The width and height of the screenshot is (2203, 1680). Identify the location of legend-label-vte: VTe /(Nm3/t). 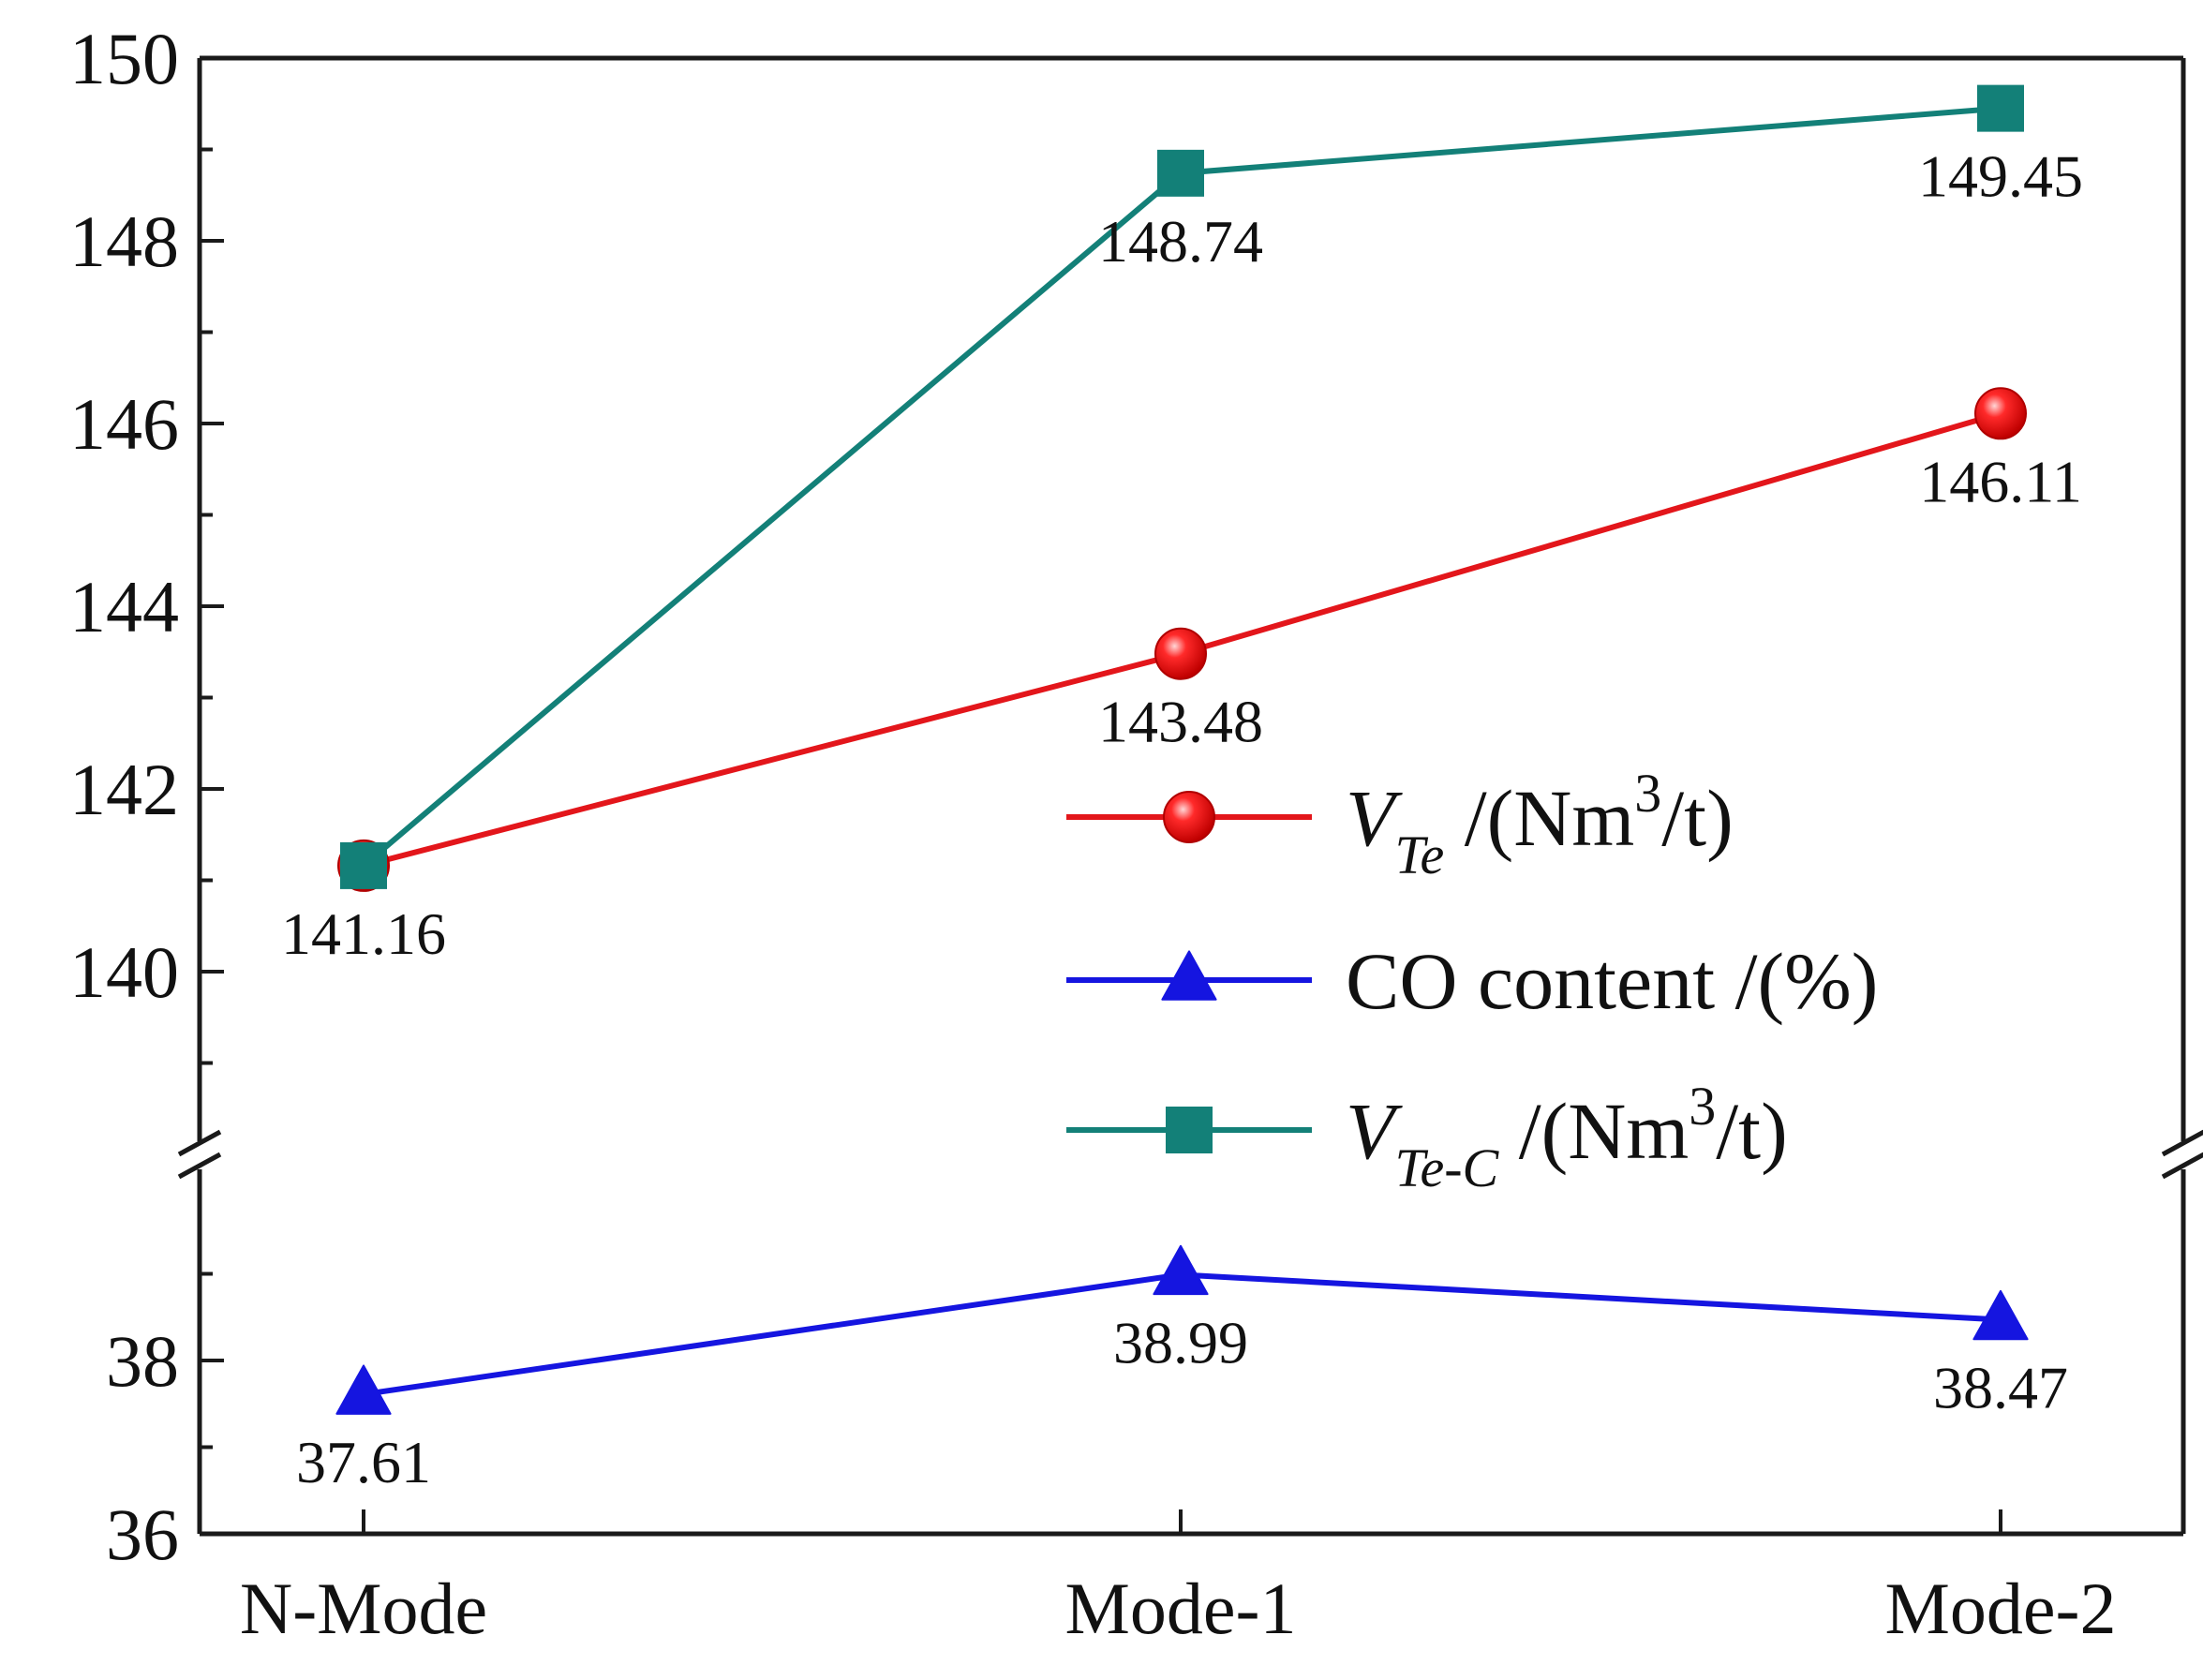
(1540, 824).